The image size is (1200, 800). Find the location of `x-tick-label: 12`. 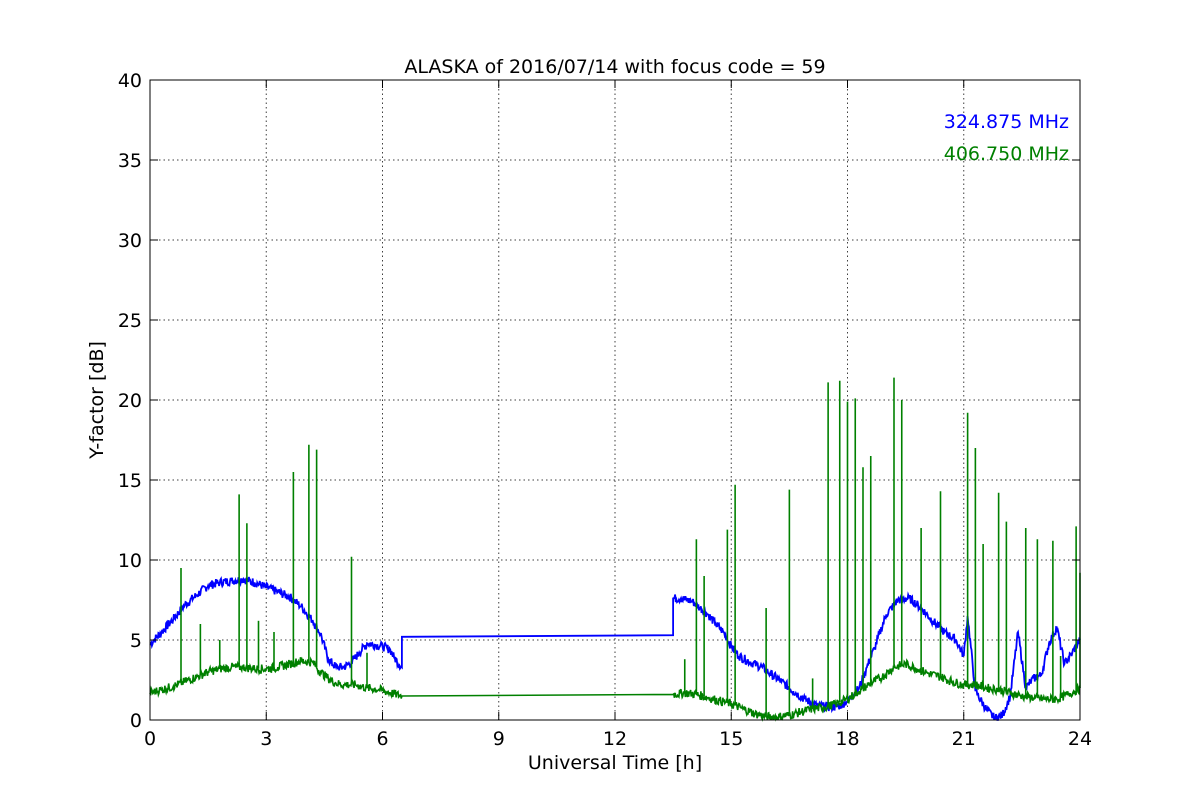

x-tick-label: 12 is located at coordinates (615, 739).